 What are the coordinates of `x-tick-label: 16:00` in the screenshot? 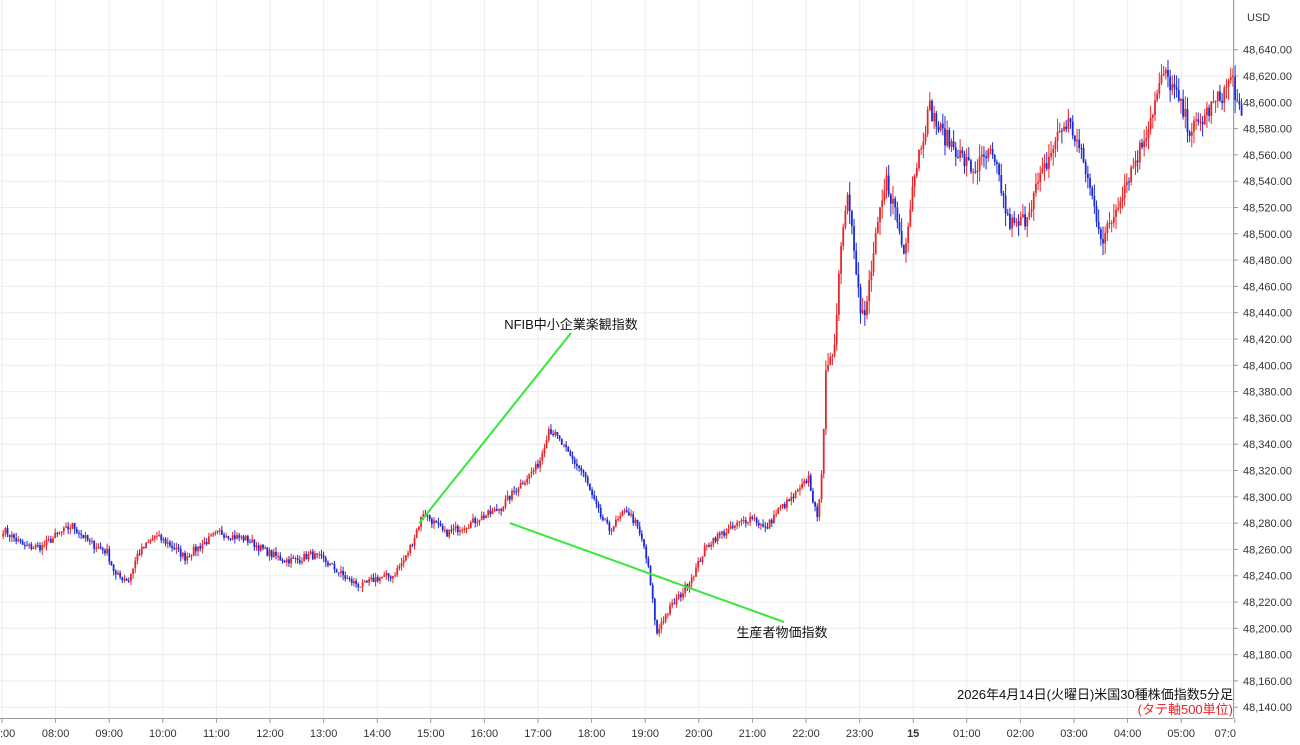 It's located at (485, 734).